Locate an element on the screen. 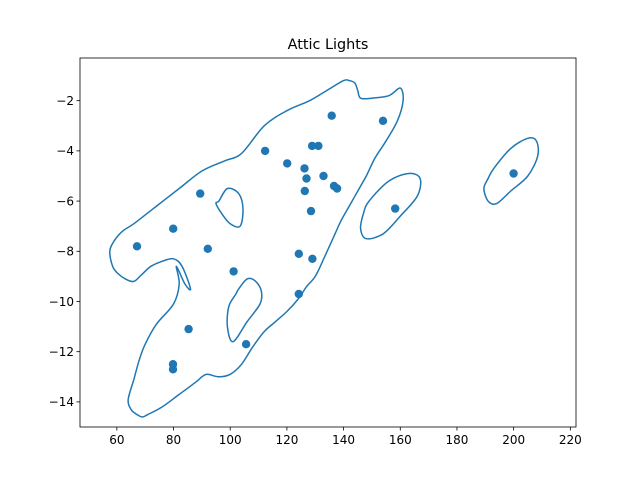 The width and height of the screenshot is (640, 480). x-tick-label: 200 is located at coordinates (513, 440).